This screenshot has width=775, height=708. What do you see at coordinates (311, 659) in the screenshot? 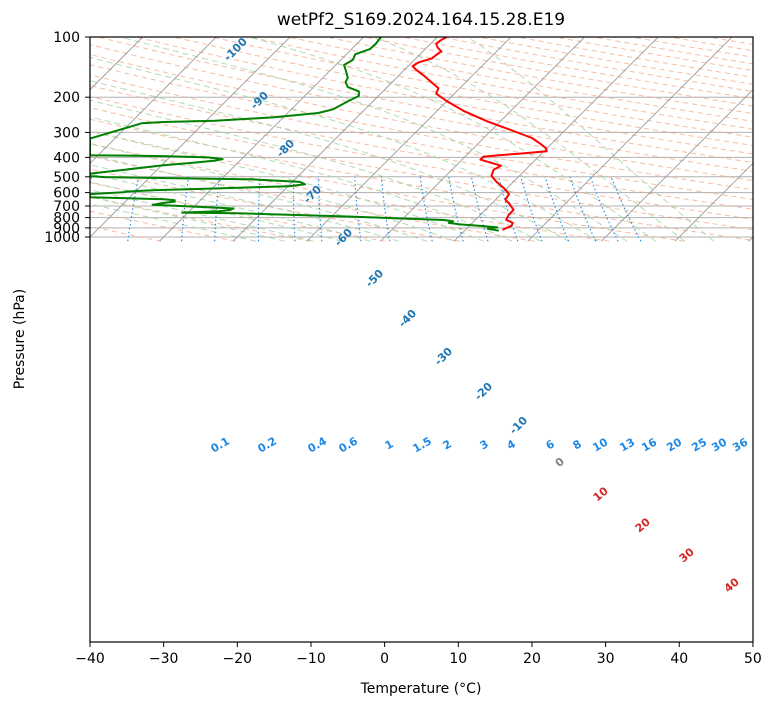
I see `x-tick-label: −10` at bounding box center [311, 659].